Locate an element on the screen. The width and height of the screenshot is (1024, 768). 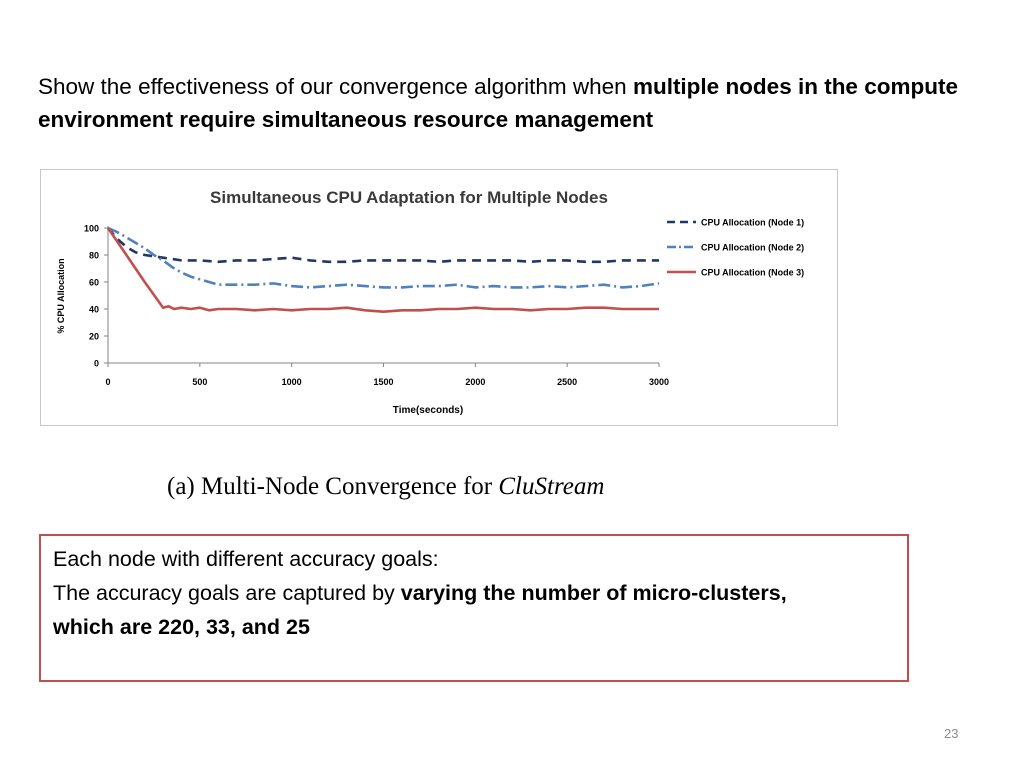
x-tick-label: 2500 is located at coordinates (567, 382).